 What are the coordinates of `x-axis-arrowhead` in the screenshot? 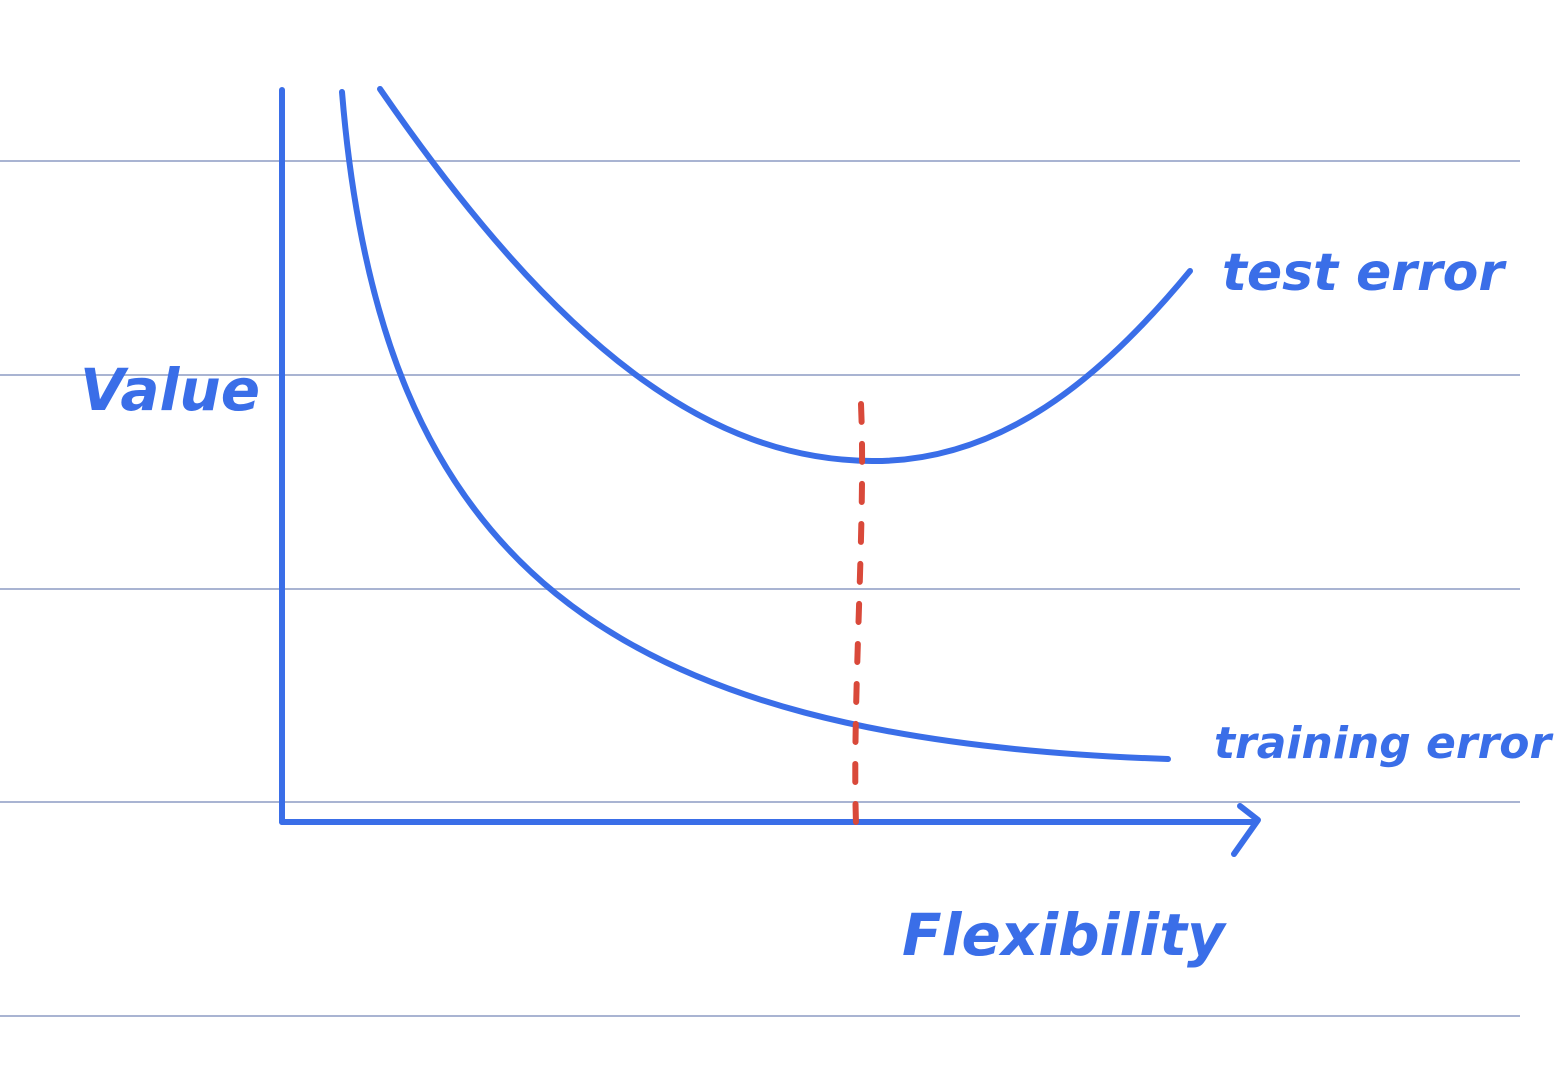 It's located at (1246, 830).